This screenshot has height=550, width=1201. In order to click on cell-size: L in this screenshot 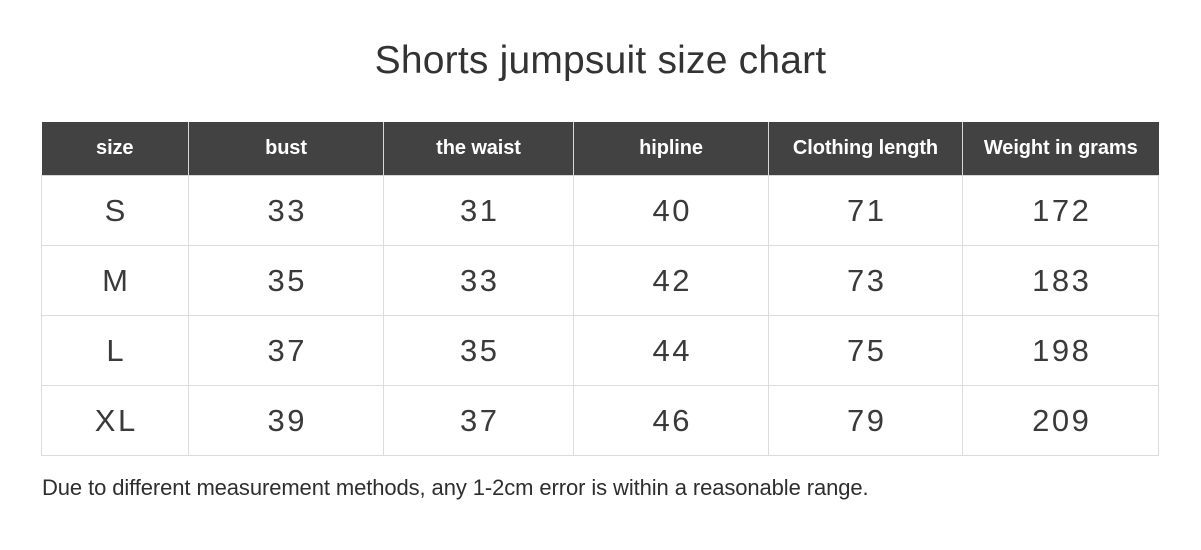, I will do `click(115, 350)`.